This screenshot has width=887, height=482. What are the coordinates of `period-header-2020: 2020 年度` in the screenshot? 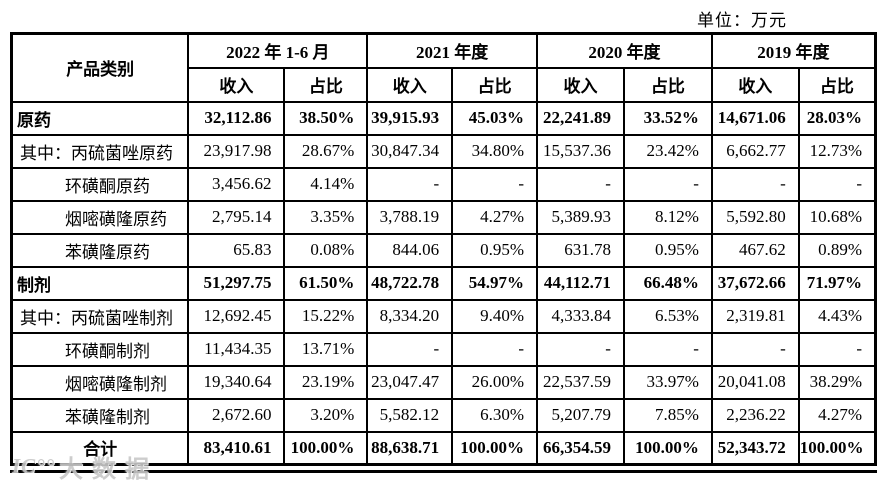 It's located at (624, 50).